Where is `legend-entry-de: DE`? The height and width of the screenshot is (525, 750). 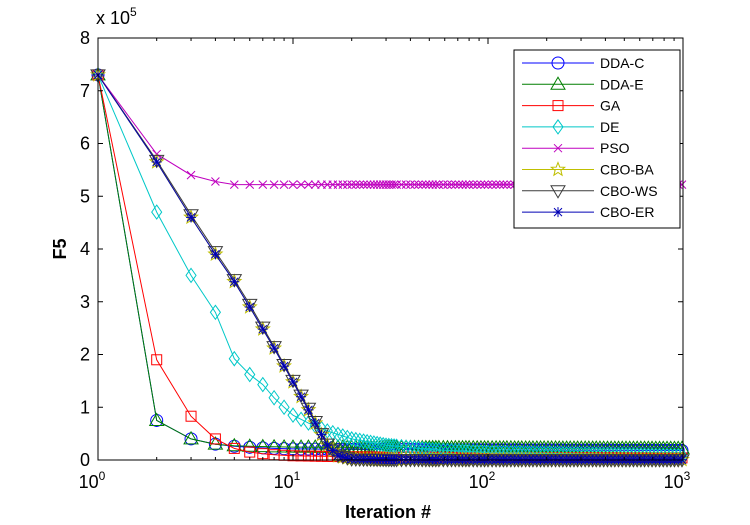
legend-entry-de: DE is located at coordinates (570, 127).